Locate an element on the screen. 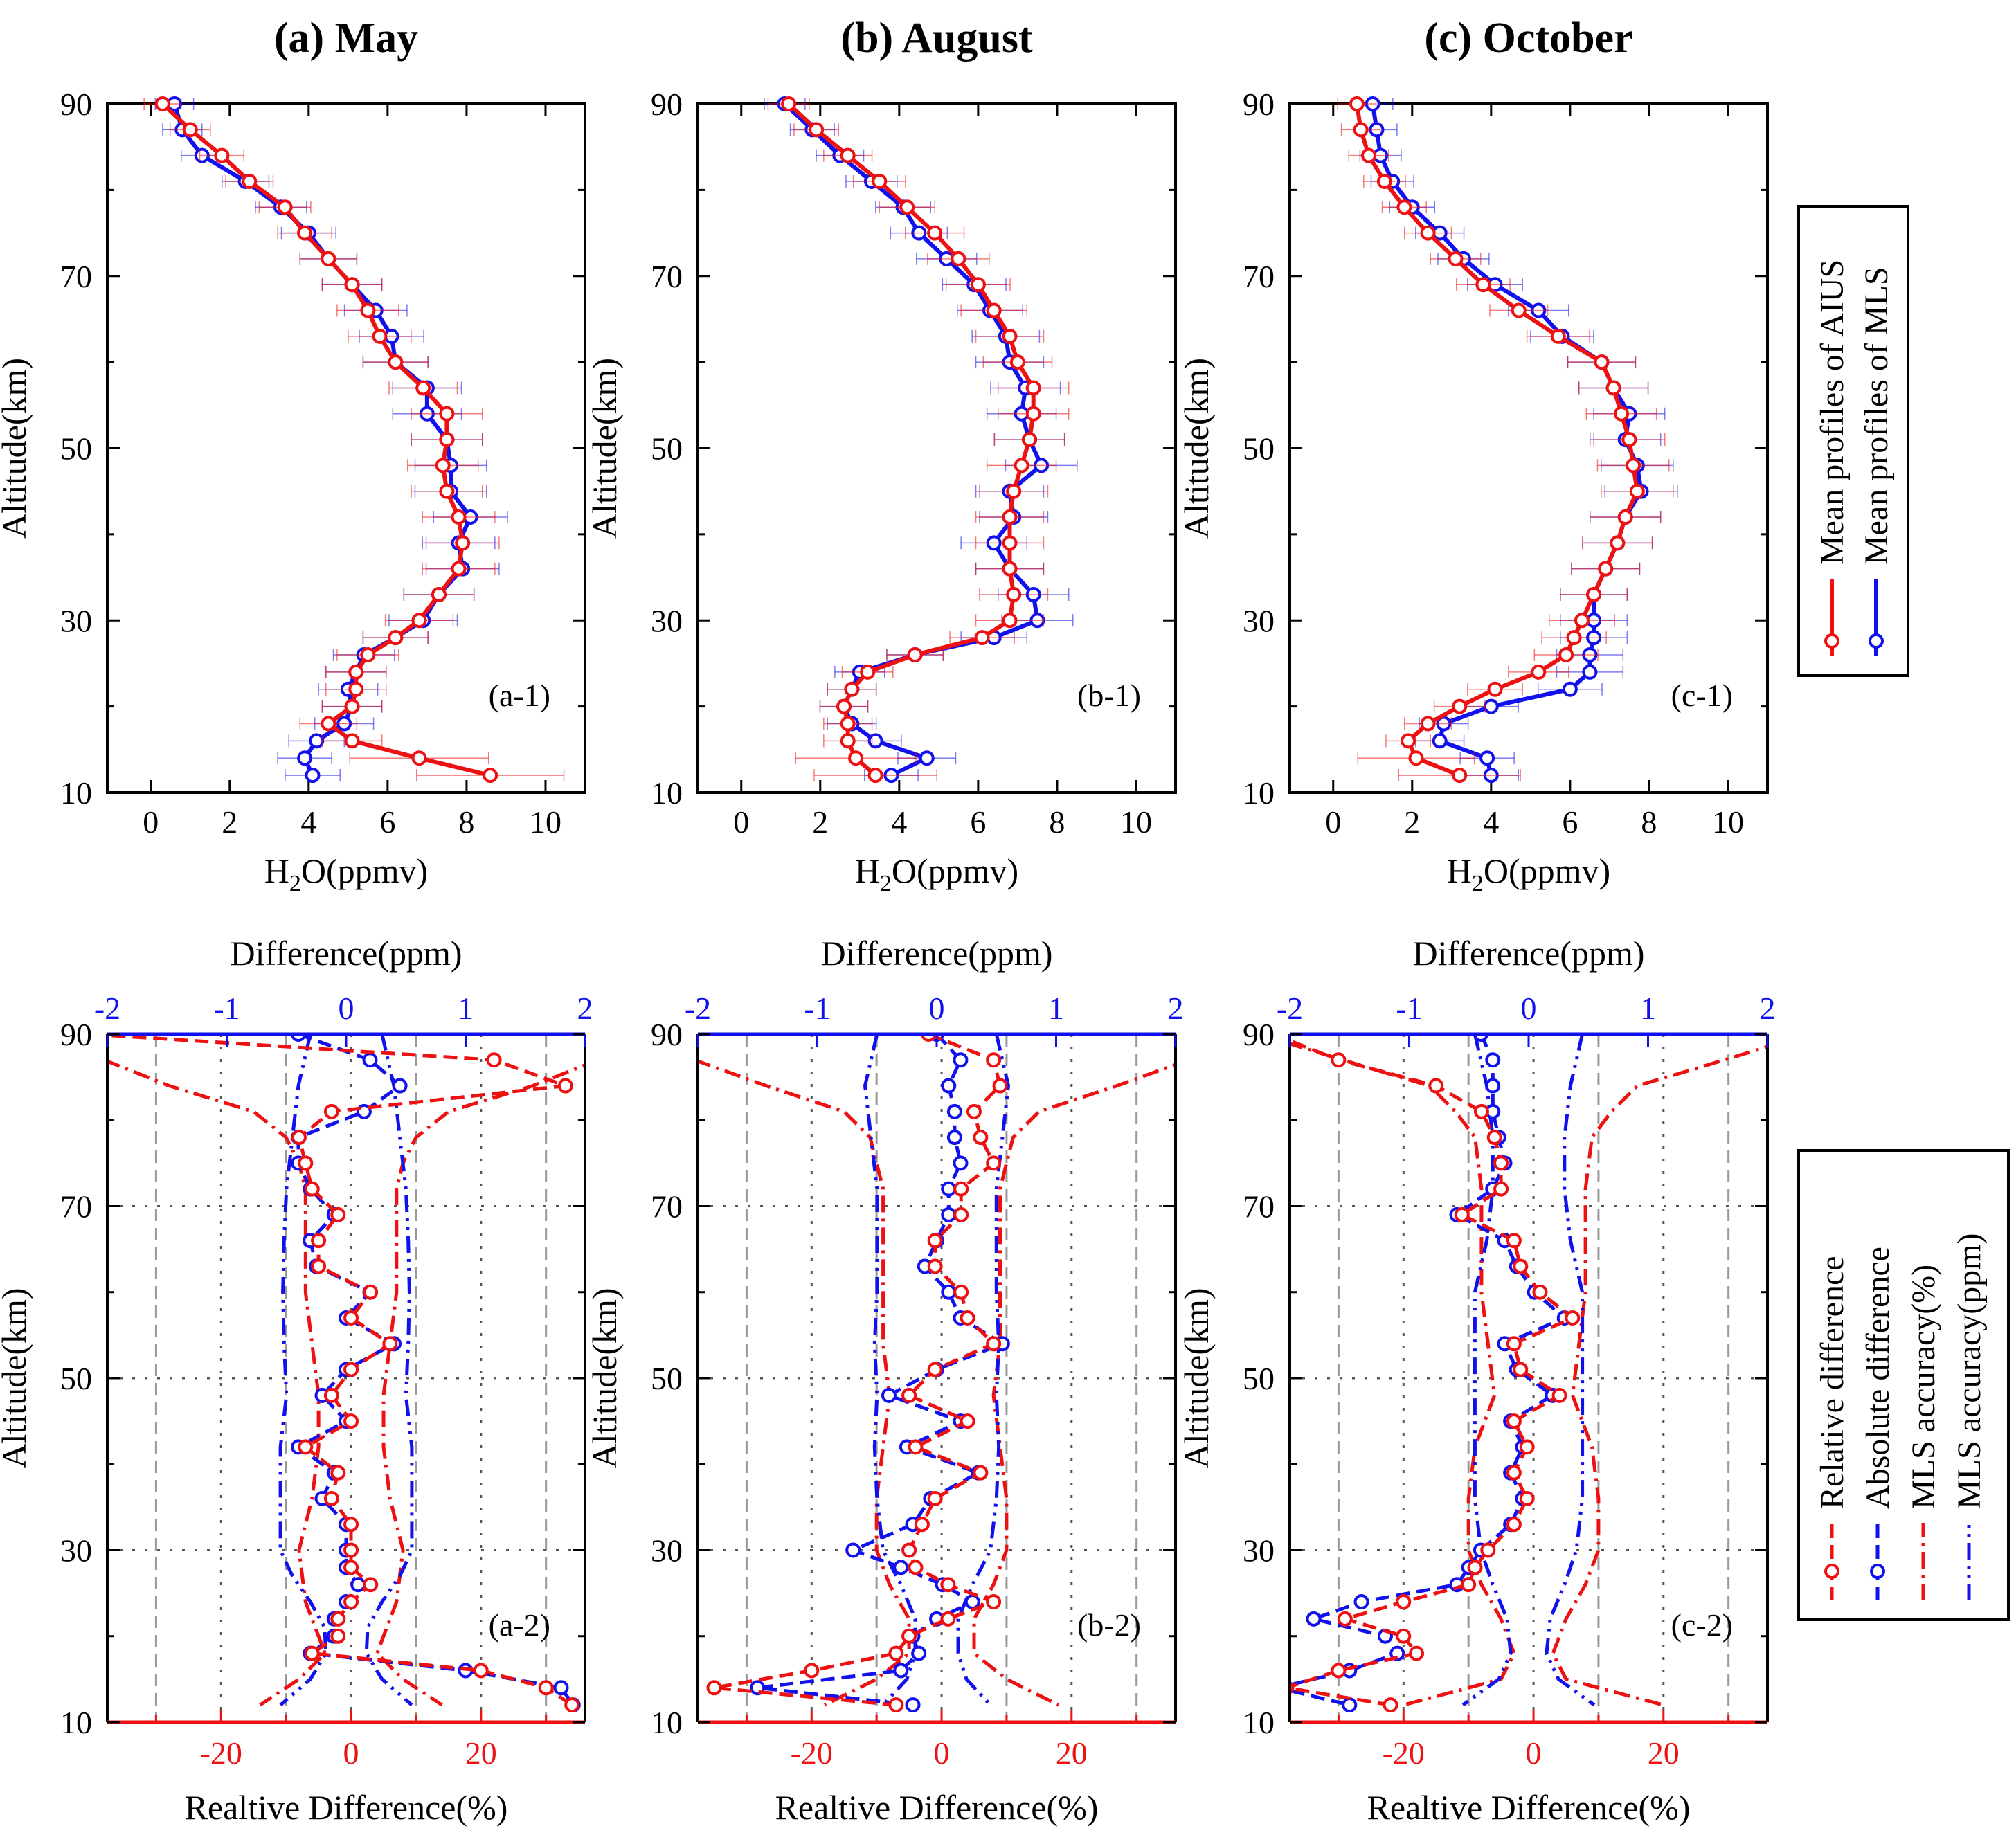 The height and width of the screenshot is (1835, 2016). y-tick-label: 70 is located at coordinates (1259, 276).